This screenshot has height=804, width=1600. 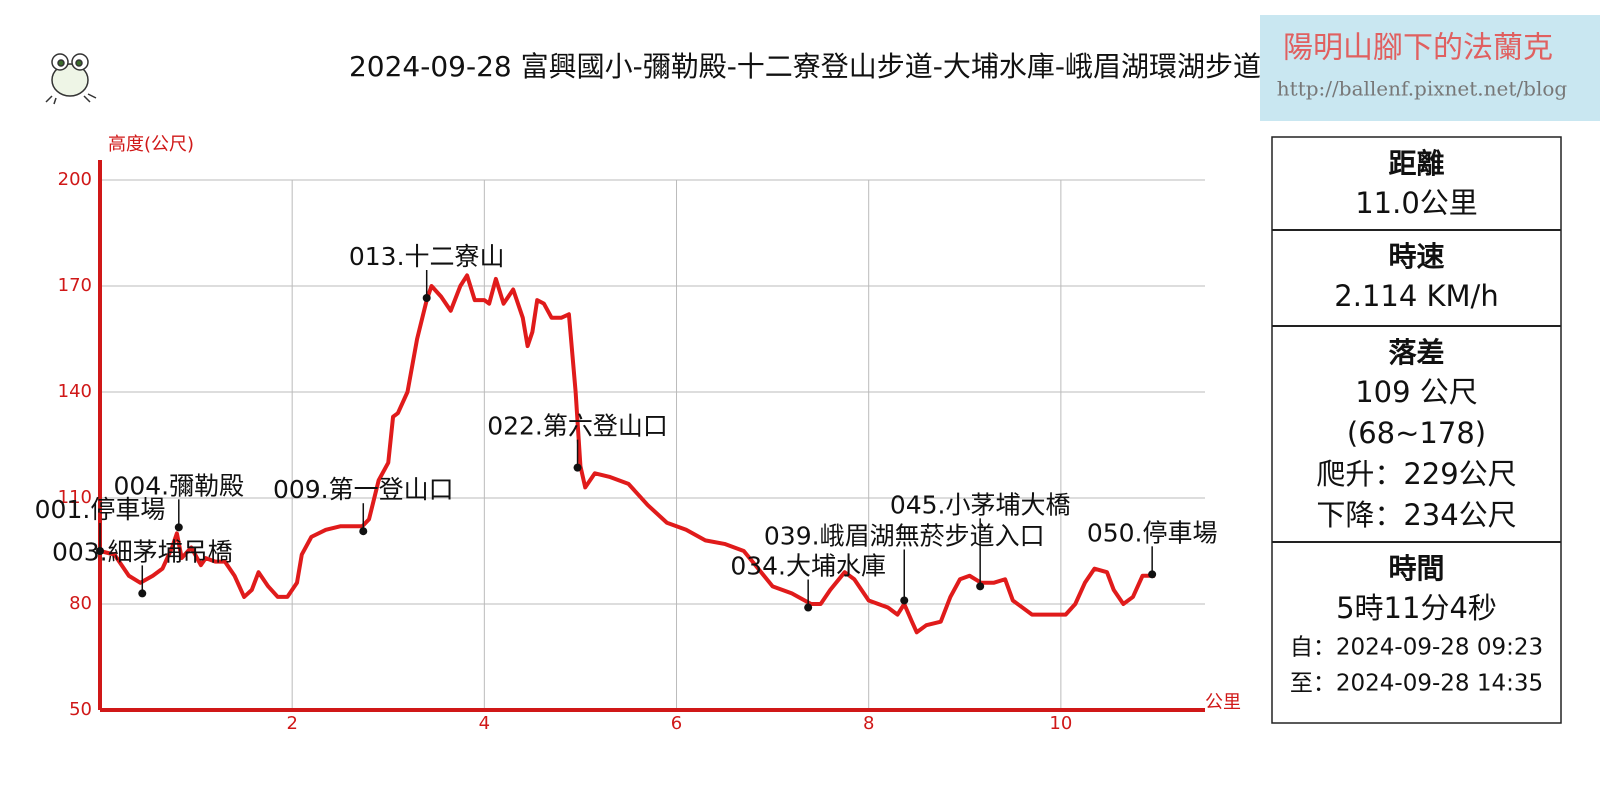 What do you see at coordinates (1416, 474) in the screenshot?
I see `stats-value: 爬升：229公尺` at bounding box center [1416, 474].